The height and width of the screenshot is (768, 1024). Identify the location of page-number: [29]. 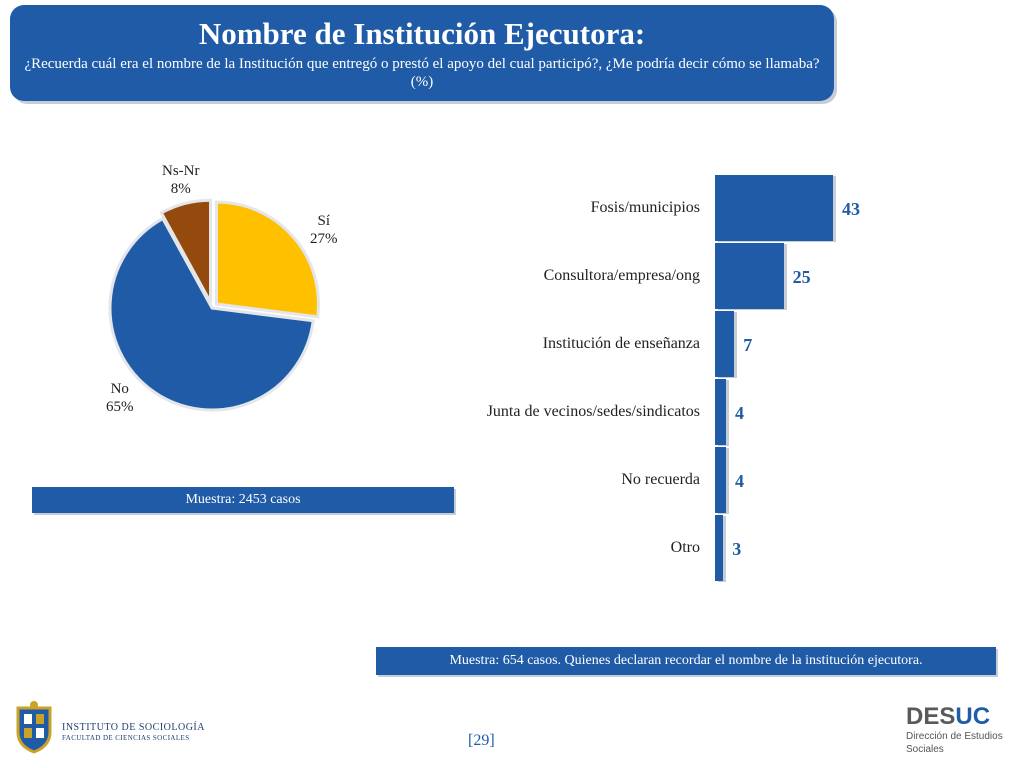
(481, 740).